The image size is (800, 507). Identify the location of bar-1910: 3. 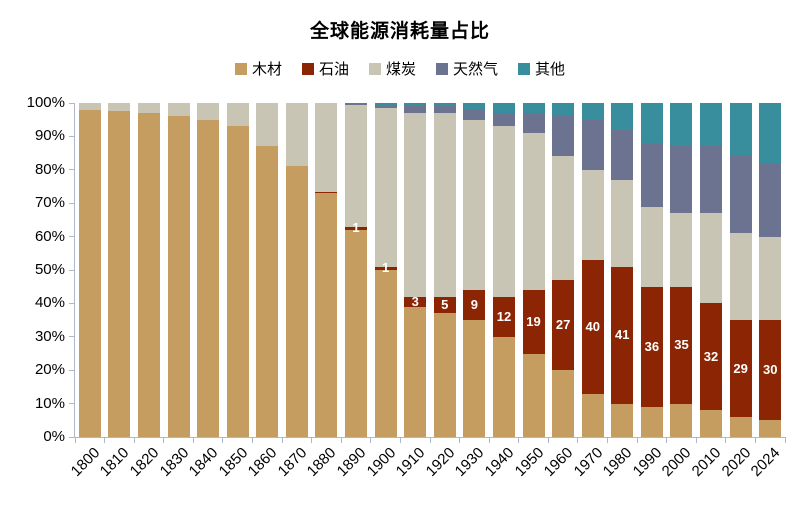
(415, 270).